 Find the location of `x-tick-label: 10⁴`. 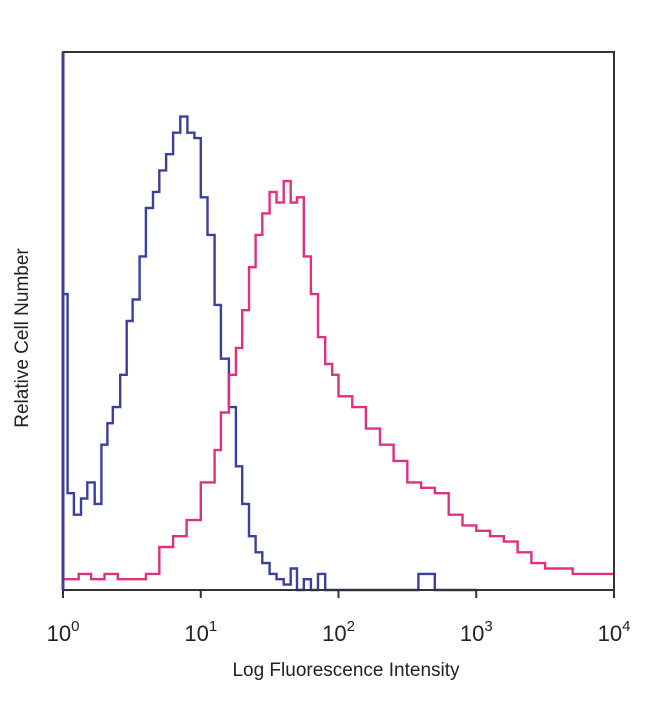

x-tick-label: 10⁴ is located at coordinates (614, 632).